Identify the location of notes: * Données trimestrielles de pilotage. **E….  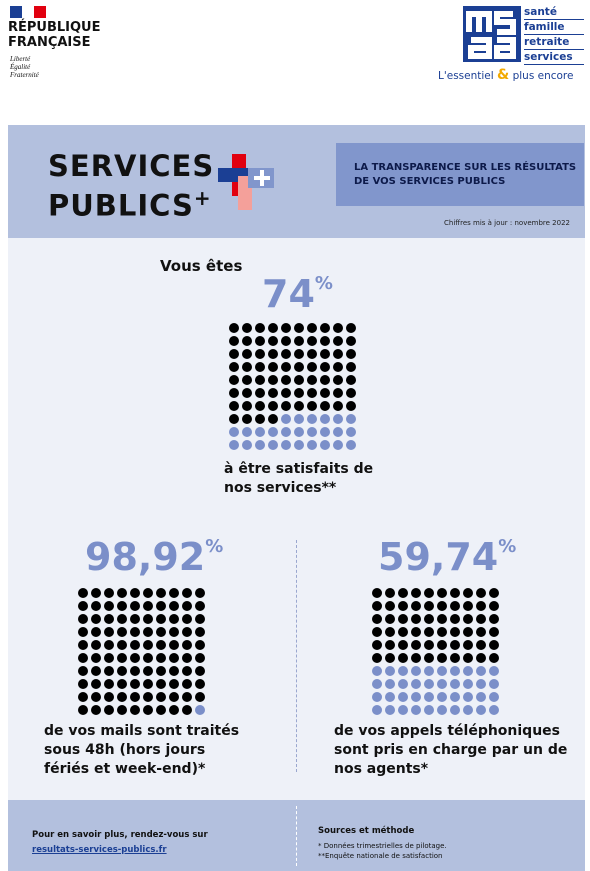
(382, 851).